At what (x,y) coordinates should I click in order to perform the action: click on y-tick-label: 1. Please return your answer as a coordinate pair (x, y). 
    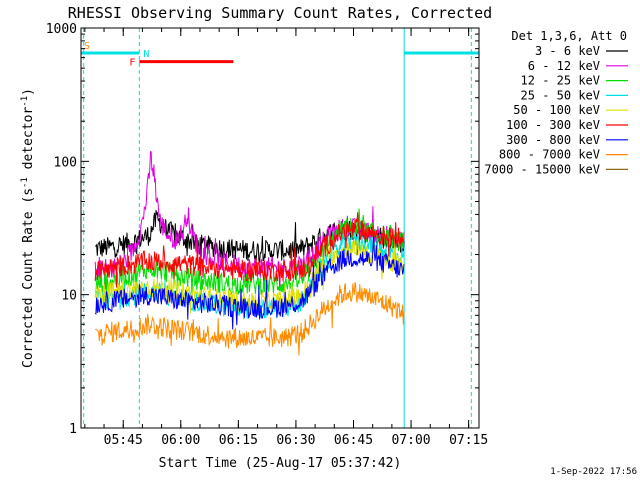
    Looking at the image, I should click on (73, 429).